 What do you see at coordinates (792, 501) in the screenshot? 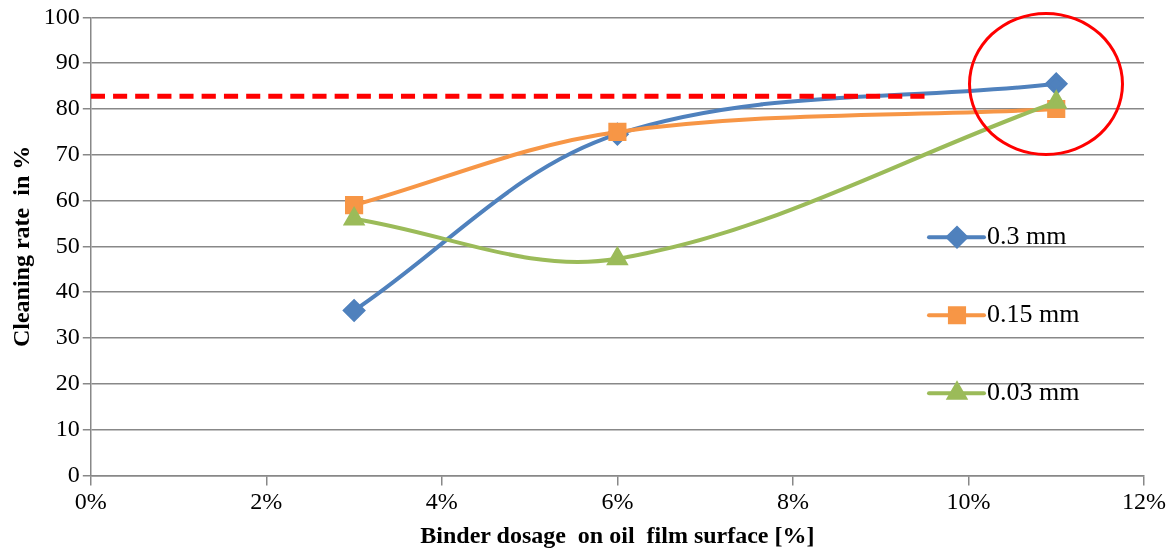
I see `x-tick-label: 8%` at bounding box center [792, 501].